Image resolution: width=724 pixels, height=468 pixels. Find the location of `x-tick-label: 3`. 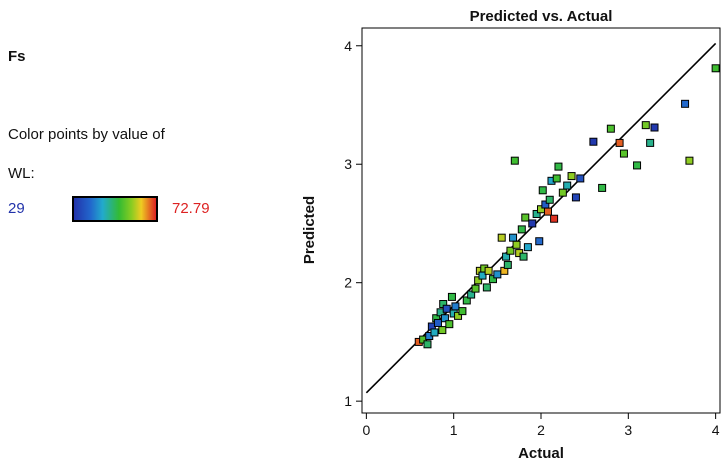

x-tick-label: 3 is located at coordinates (628, 430).